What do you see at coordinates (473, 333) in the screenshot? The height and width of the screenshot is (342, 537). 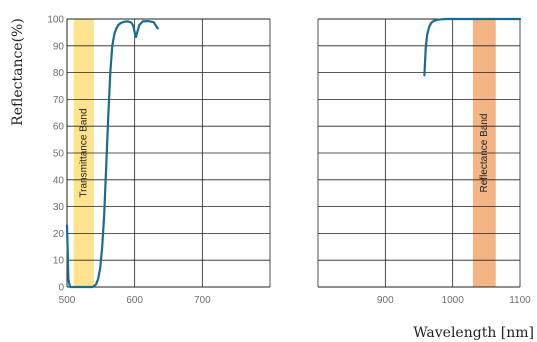 I see `x-axis-label: Wavelength [nm]` at bounding box center [473, 333].